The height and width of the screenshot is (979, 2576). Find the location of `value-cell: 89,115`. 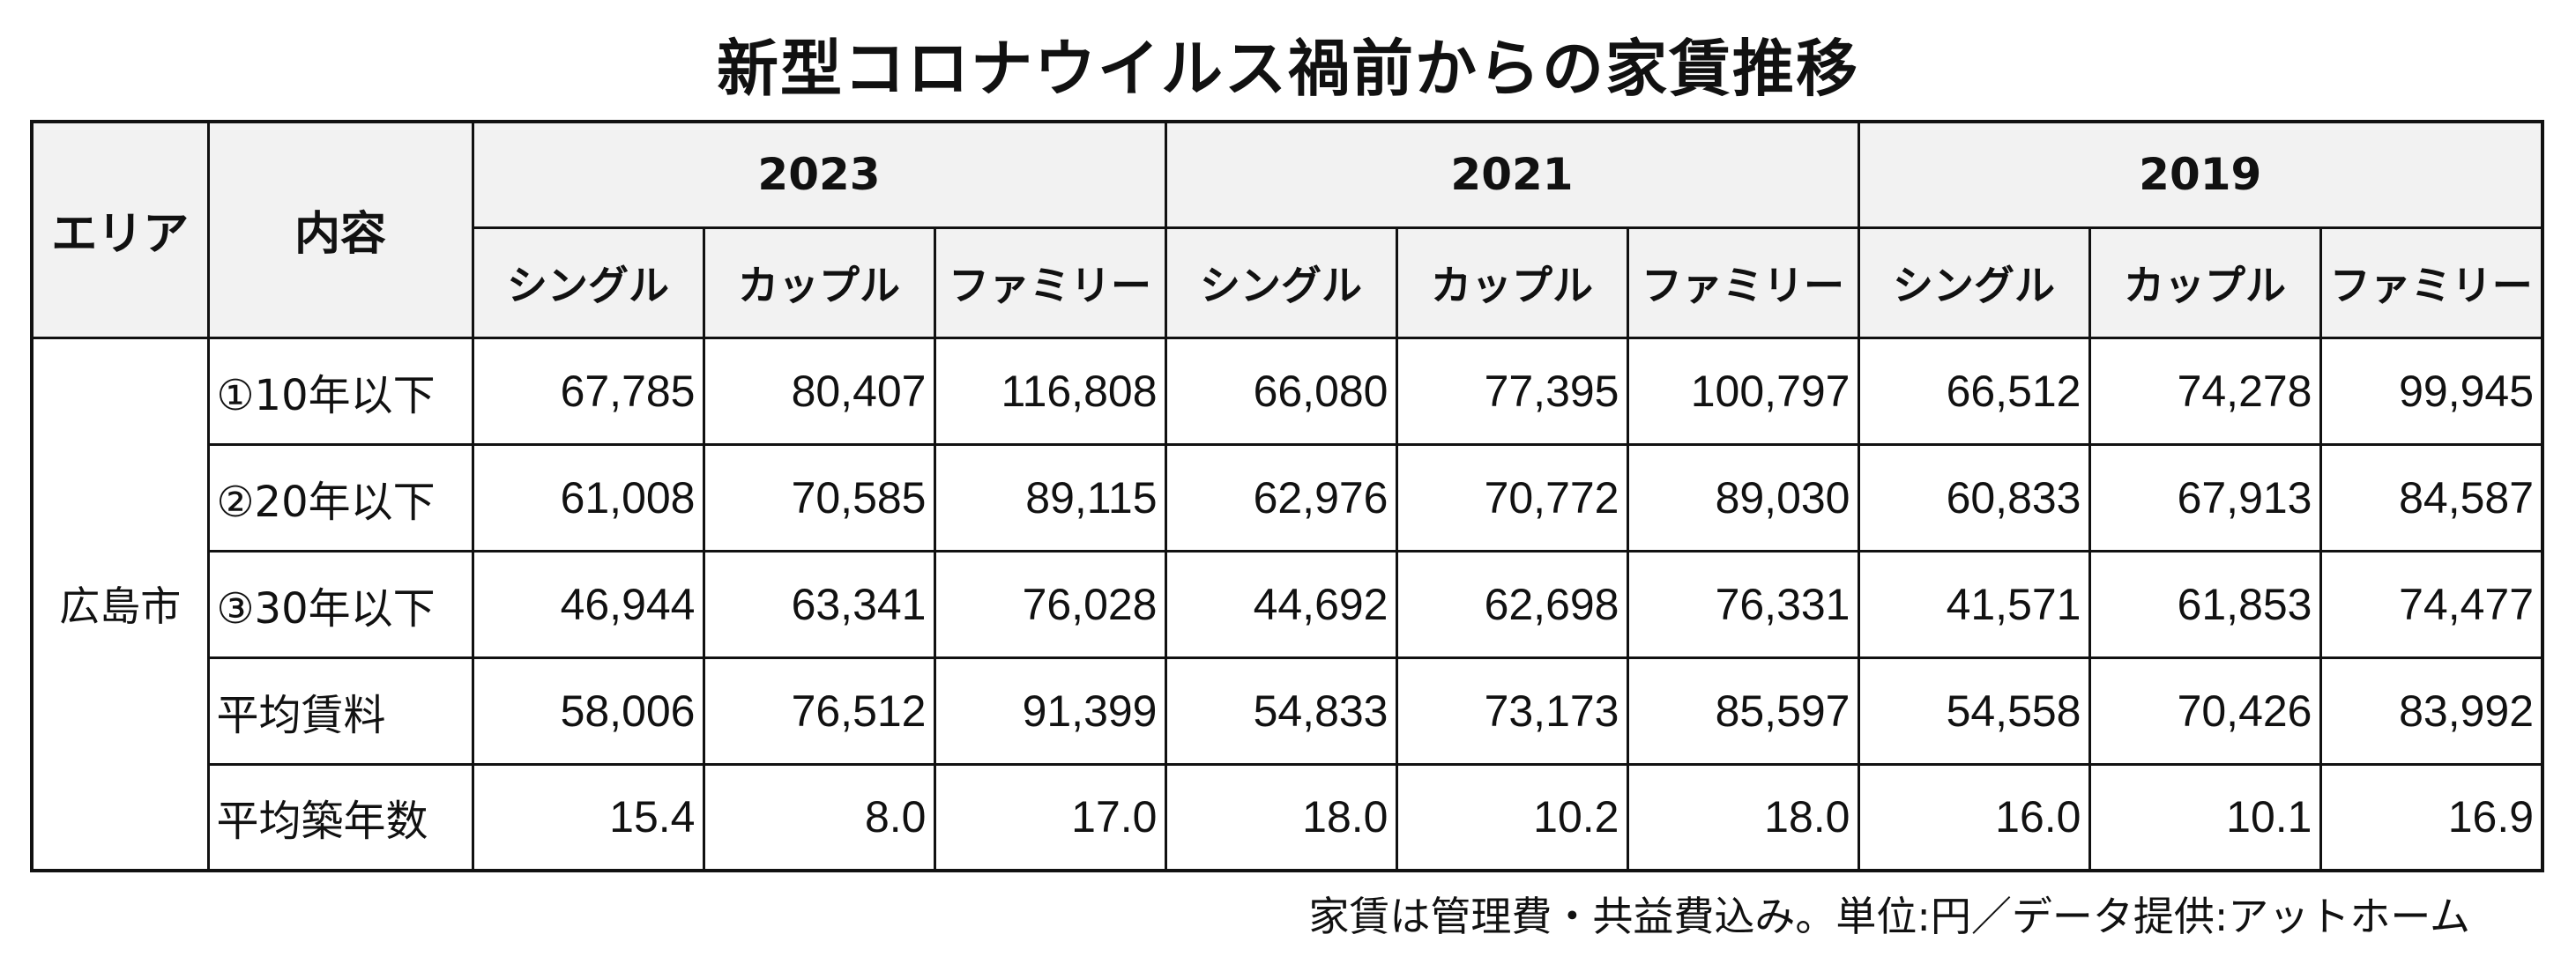

value-cell: 89,115 is located at coordinates (1050, 498).